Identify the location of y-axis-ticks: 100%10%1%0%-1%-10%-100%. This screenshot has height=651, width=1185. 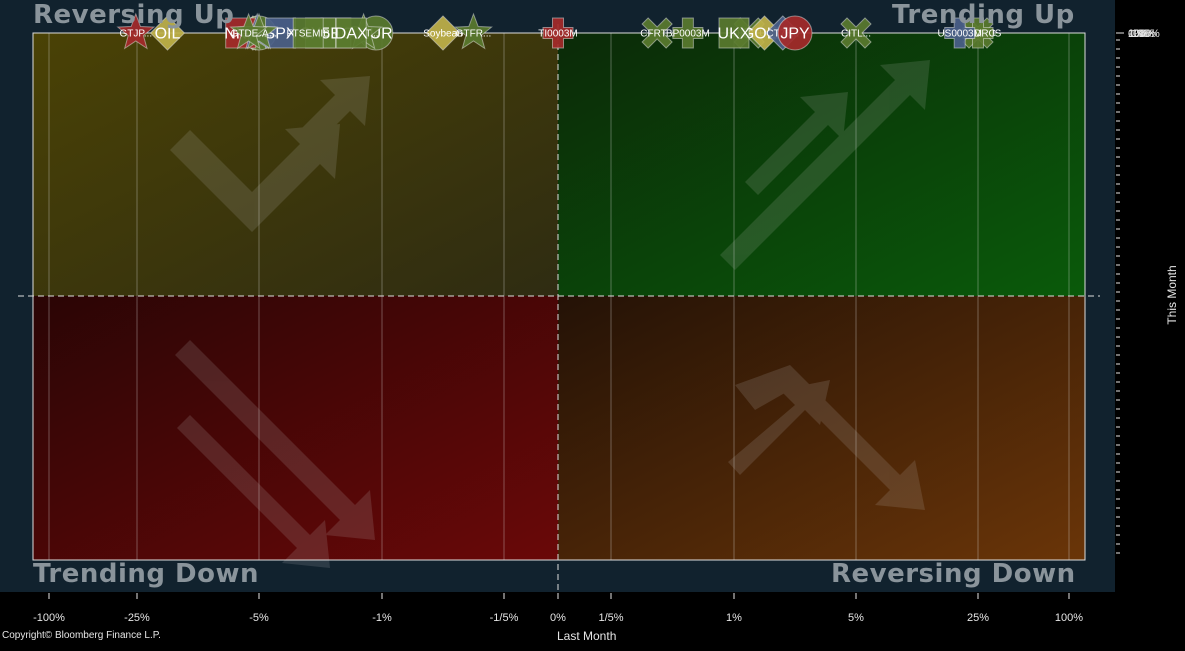
(1138, 291).